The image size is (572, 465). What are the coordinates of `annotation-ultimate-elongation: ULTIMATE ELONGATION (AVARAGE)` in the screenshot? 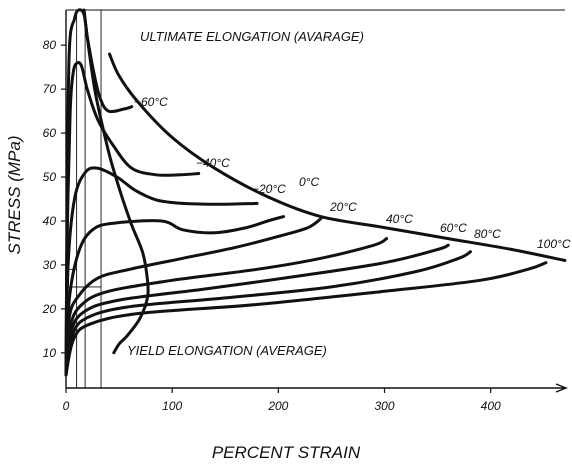 It's located at (252, 36).